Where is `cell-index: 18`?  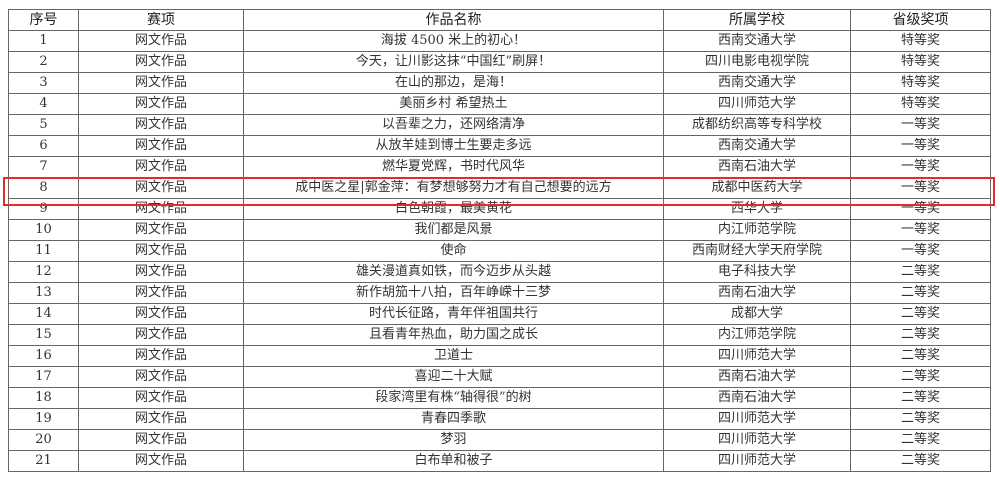 cell-index: 18 is located at coordinates (43, 398).